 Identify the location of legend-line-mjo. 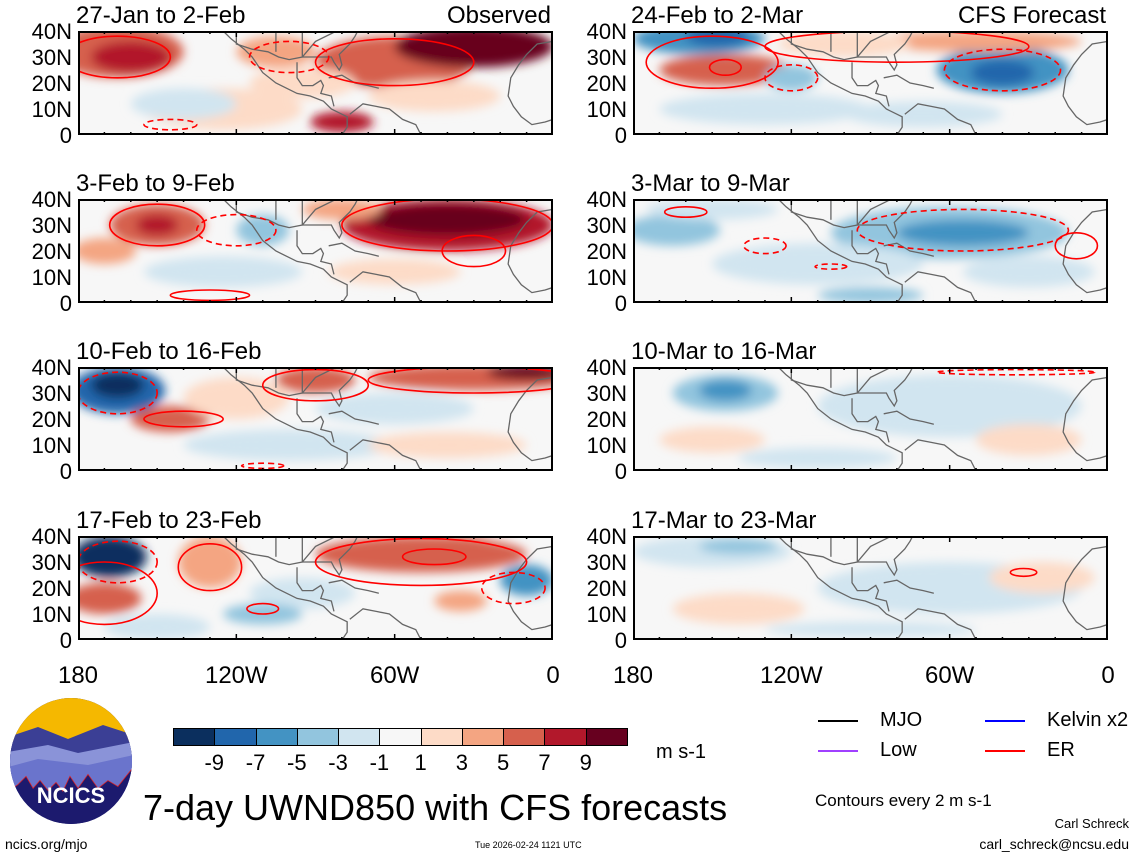
(838, 721).